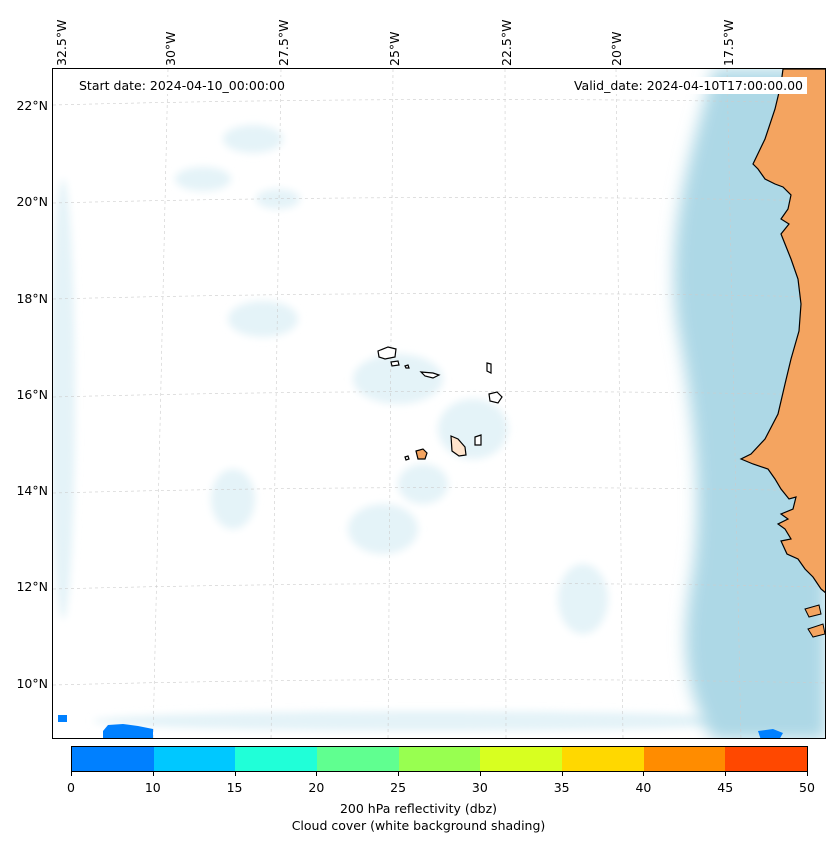 This screenshot has width=837, height=843. What do you see at coordinates (387, 353) in the screenshot?
I see `island-santo-antao` at bounding box center [387, 353].